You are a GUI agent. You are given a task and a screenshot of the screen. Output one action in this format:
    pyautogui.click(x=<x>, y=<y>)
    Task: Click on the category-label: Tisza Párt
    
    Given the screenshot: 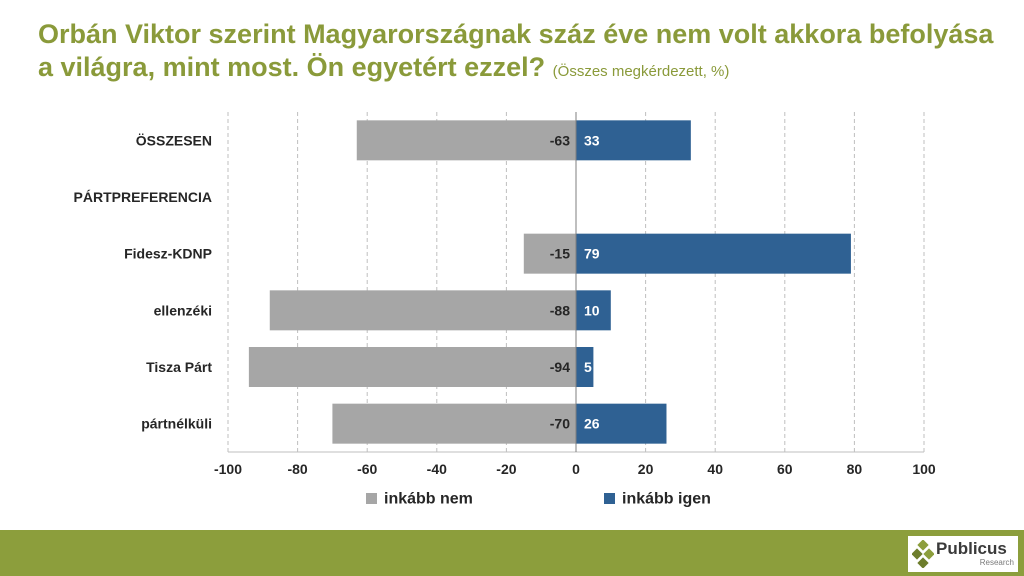 What is the action you would take?
    pyautogui.click(x=179, y=367)
    